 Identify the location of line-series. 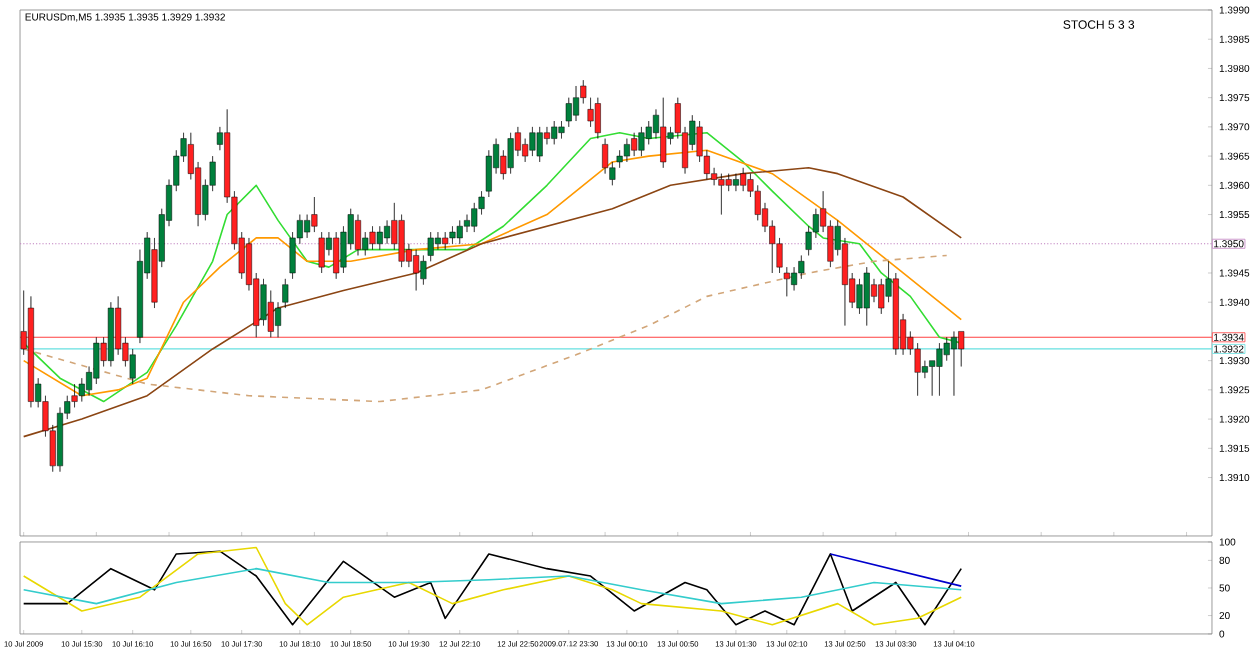
(492, 586).